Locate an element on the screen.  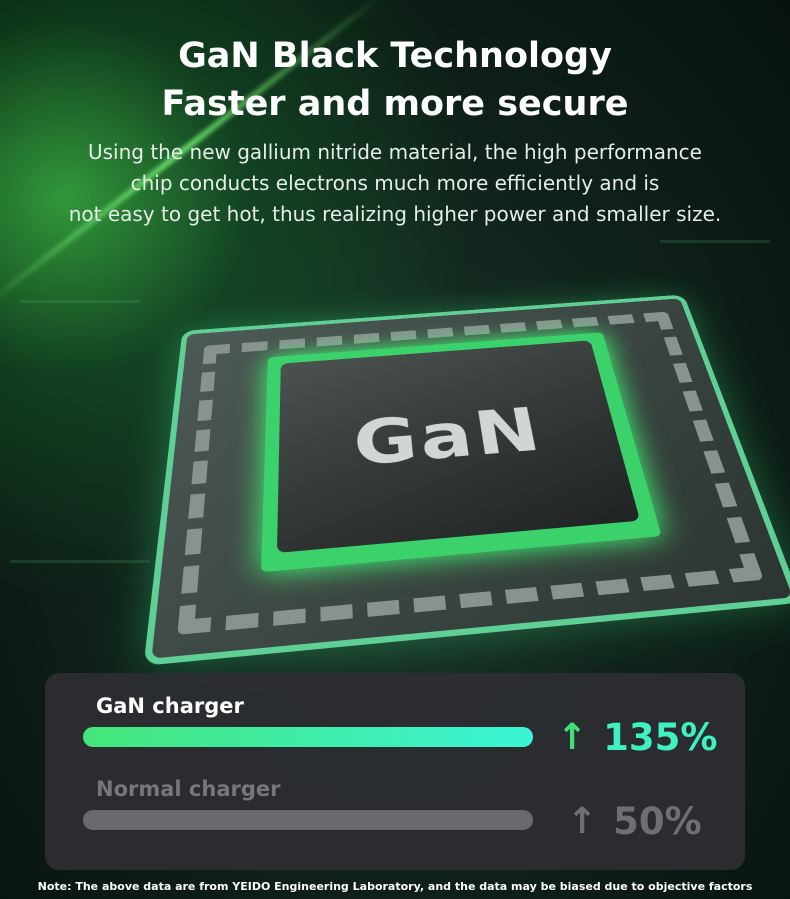
normal-charger-label: Normal charger is located at coordinates (188, 789).